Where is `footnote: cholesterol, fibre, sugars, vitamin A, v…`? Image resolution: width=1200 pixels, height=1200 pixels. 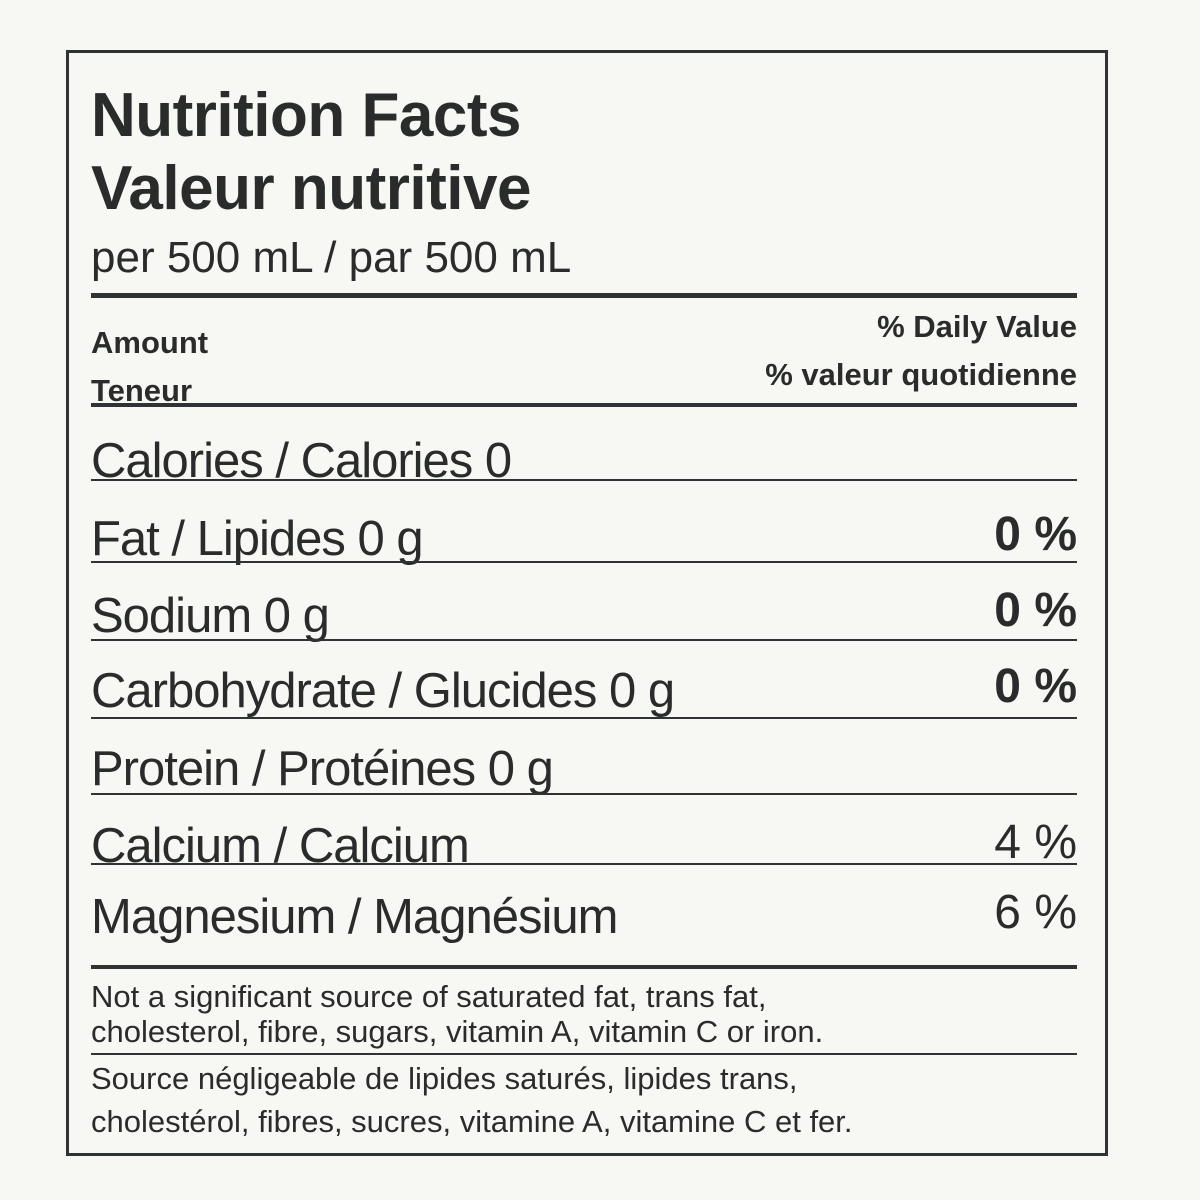 footnote: cholesterol, fibre, sugars, vitamin A, v… is located at coordinates (457, 1031).